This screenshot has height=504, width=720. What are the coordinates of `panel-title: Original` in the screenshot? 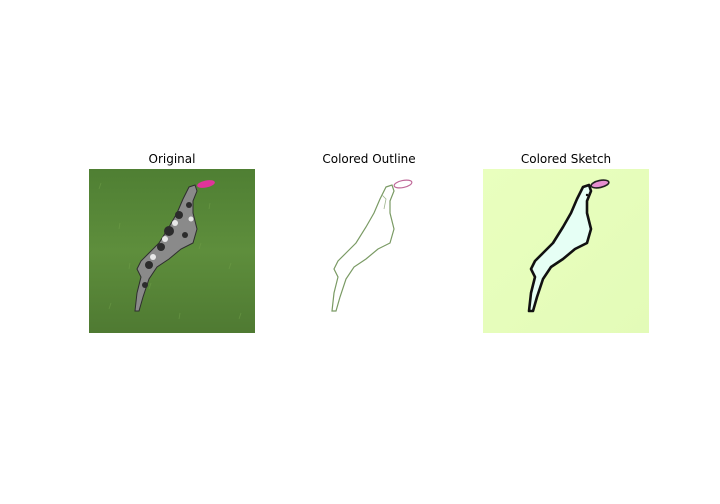 It's located at (172, 159).